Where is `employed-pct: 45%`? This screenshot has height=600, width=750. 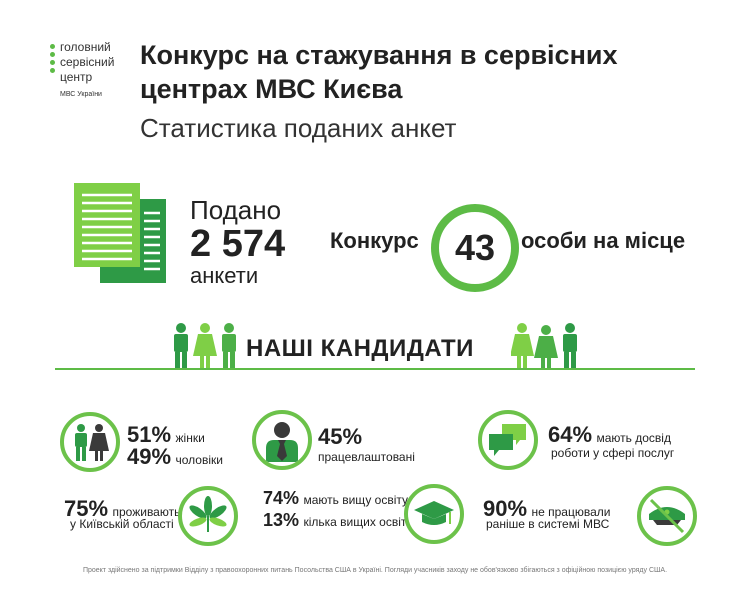 employed-pct: 45% is located at coordinates (340, 436).